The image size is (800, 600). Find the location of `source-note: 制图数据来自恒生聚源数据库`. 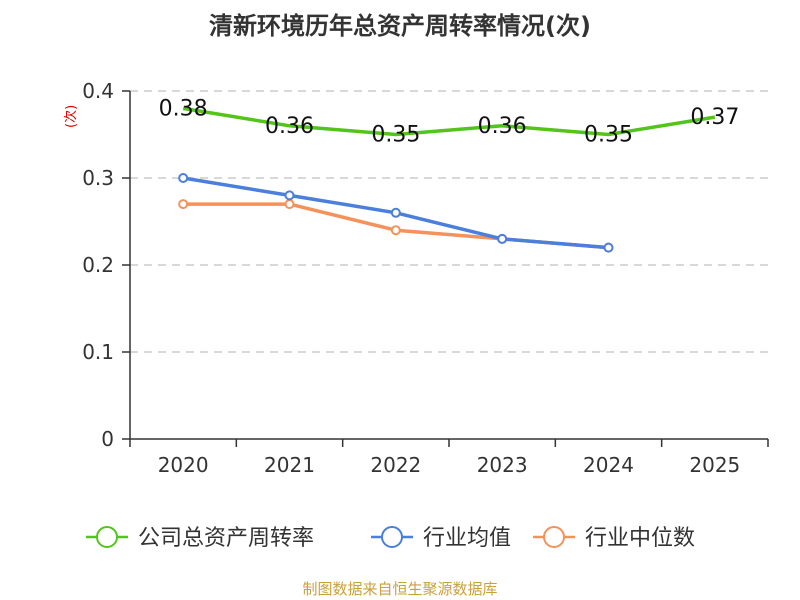

source-note: 制图数据来自恒生聚源数据库 is located at coordinates (400, 589).